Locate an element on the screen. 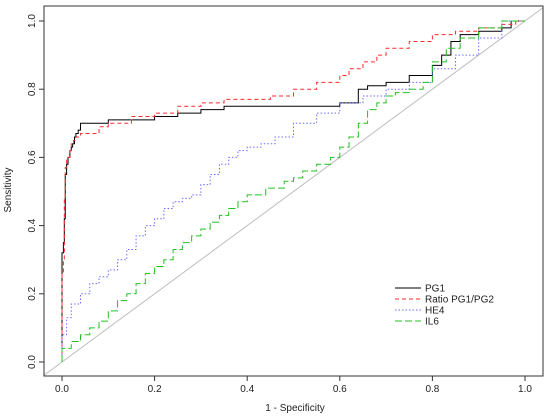 This screenshot has width=550, height=420. y-axis-title: Sensitivity is located at coordinates (8, 189).